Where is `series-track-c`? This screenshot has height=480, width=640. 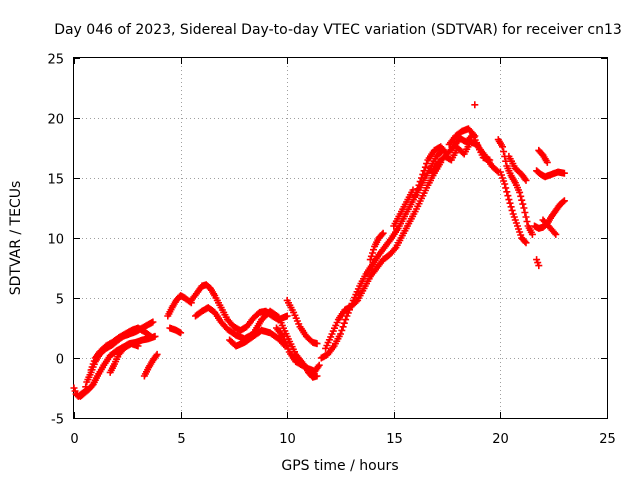
series-track-c is located at coordinates (121, 349).